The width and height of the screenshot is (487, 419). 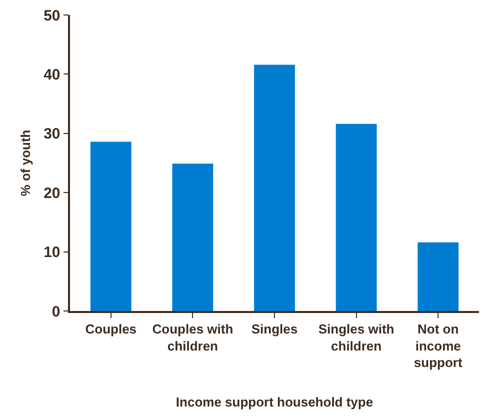 What do you see at coordinates (52, 75) in the screenshot?
I see `y-tick-label: 40` at bounding box center [52, 75].